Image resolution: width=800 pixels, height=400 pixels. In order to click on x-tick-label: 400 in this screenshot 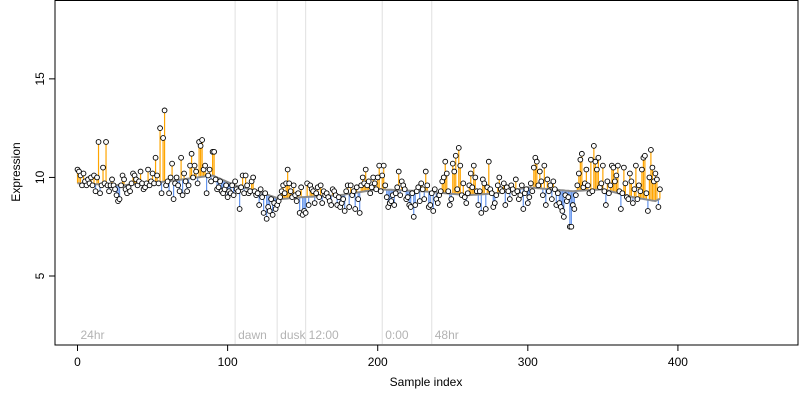, I will do `click(678, 362)`.